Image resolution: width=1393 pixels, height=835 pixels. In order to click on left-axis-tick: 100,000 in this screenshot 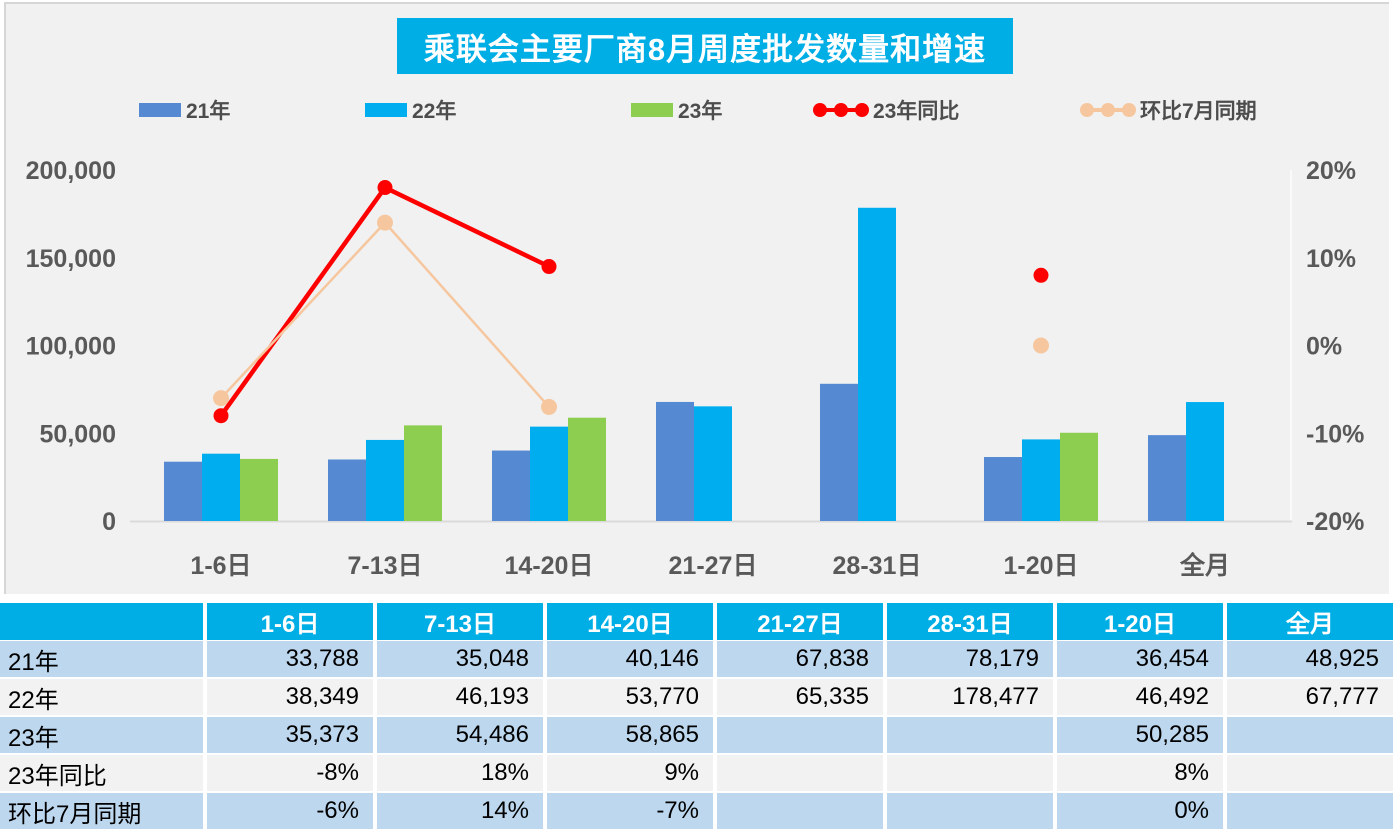, I will do `click(71, 347)`.